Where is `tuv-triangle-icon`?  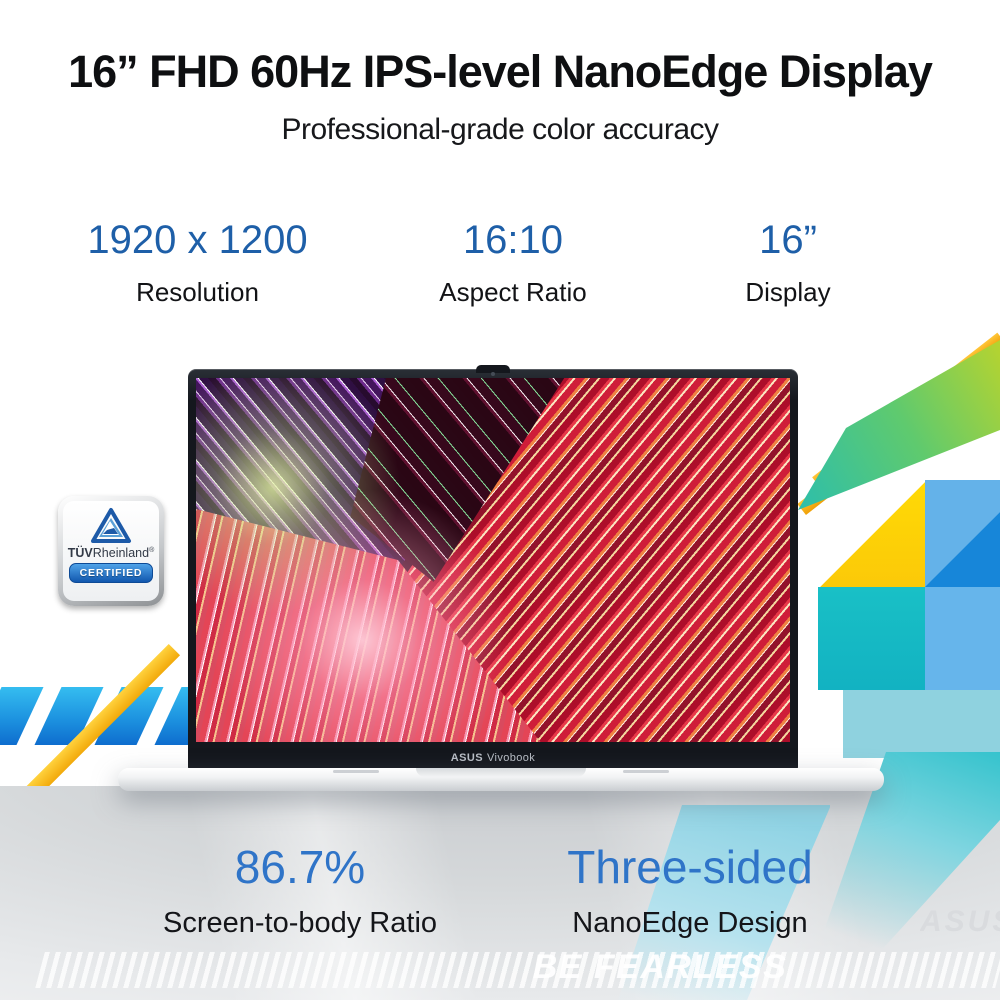 tuv-triangle-icon is located at coordinates (111, 525).